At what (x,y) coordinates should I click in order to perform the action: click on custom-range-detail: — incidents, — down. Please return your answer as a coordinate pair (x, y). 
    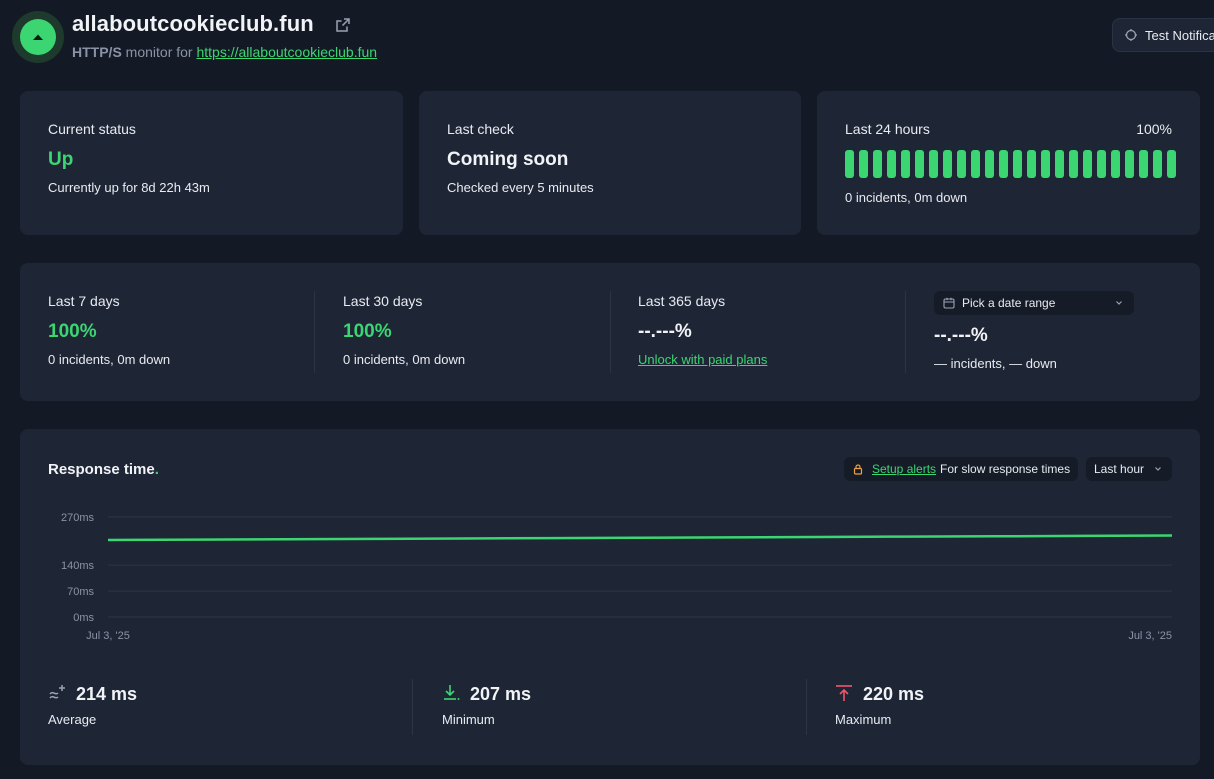
    Looking at the image, I should click on (995, 363).